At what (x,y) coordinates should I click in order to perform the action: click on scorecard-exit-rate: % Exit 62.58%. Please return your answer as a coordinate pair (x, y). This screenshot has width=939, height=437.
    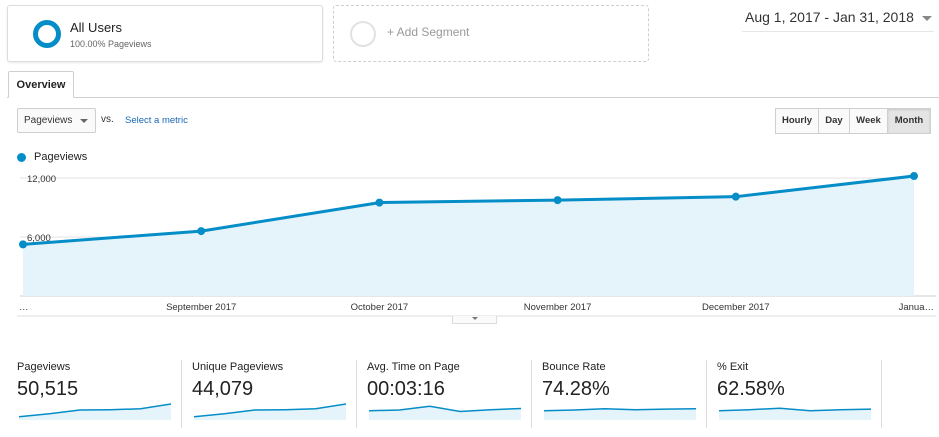
    Looking at the image, I should click on (794, 394).